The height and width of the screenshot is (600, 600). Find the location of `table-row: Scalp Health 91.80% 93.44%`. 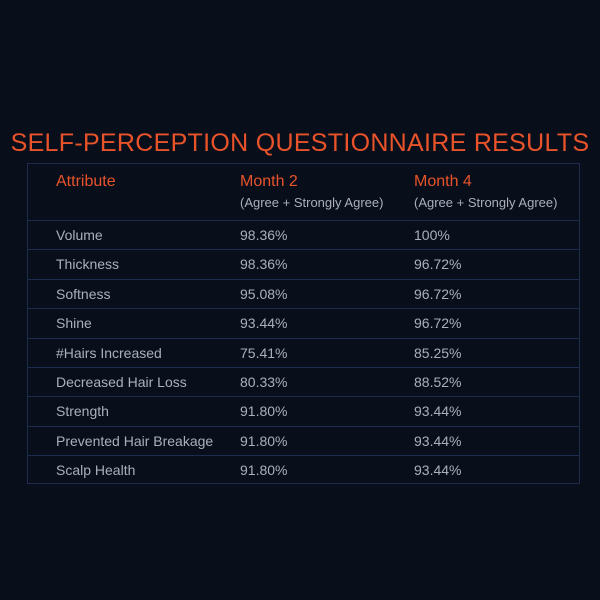

table-row: Scalp Health 91.80% 93.44% is located at coordinates (303, 470).